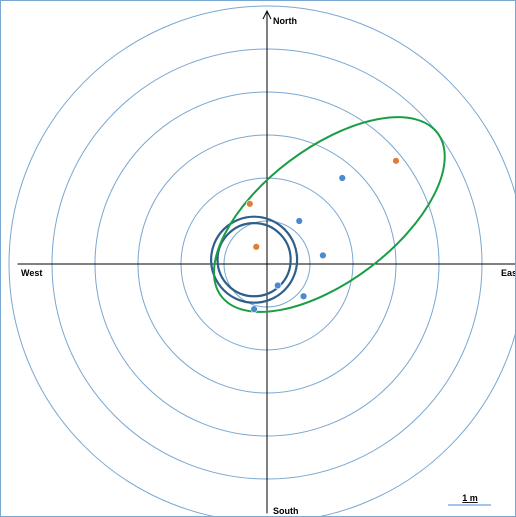 The width and height of the screenshot is (516, 517). What do you see at coordinates (285, 21) in the screenshot?
I see `north-label: North` at bounding box center [285, 21].